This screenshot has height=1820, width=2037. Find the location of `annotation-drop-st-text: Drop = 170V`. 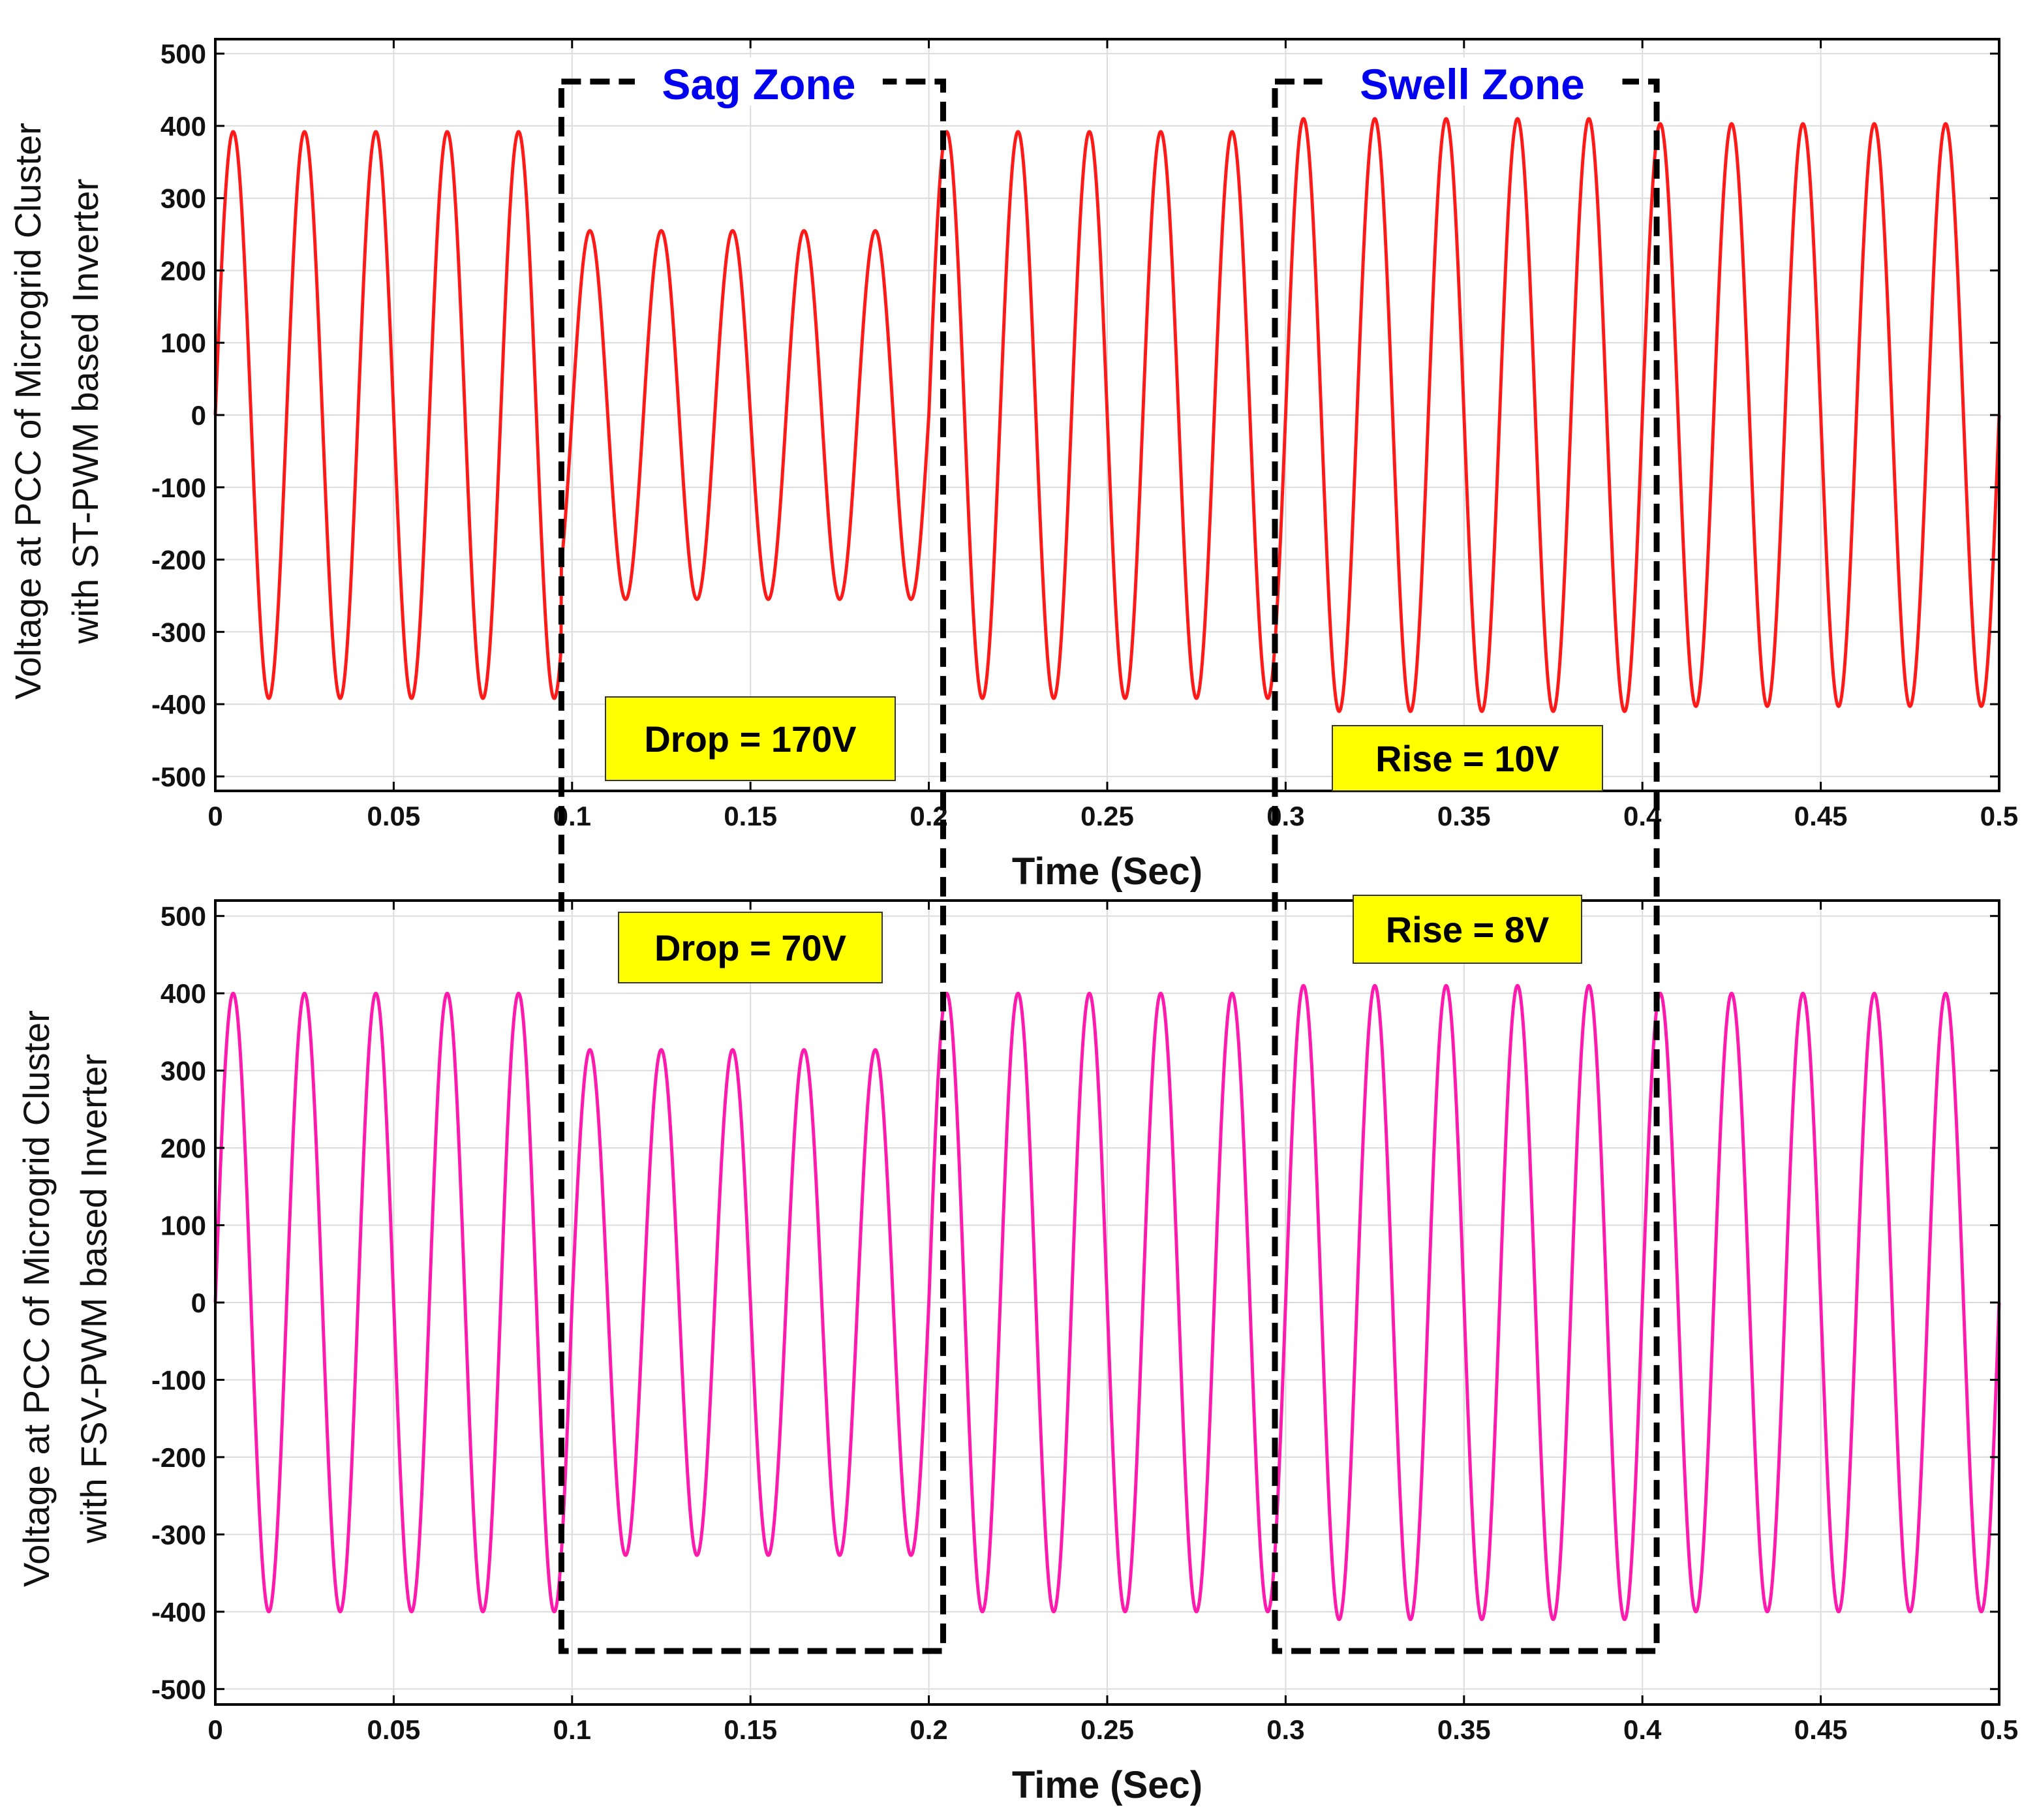

annotation-drop-st-text: Drop = 170V is located at coordinates (750, 739).